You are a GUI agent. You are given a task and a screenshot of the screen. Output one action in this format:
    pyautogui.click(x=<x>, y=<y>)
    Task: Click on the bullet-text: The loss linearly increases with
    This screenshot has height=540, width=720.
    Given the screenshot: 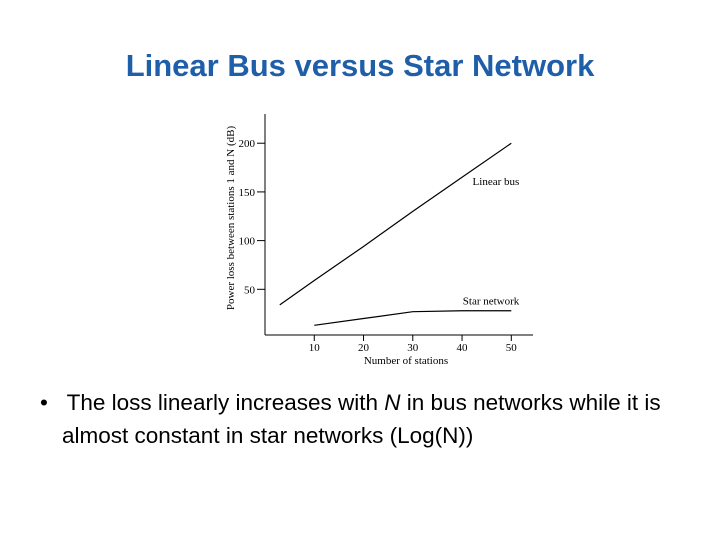 What is the action you would take?
    pyautogui.click(x=225, y=402)
    